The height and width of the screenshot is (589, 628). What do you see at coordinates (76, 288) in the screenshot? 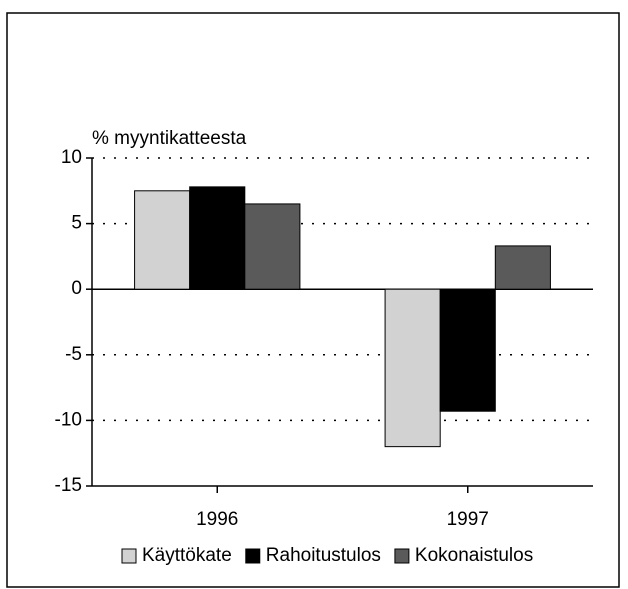
I see `y-tick-label: 0` at bounding box center [76, 288].